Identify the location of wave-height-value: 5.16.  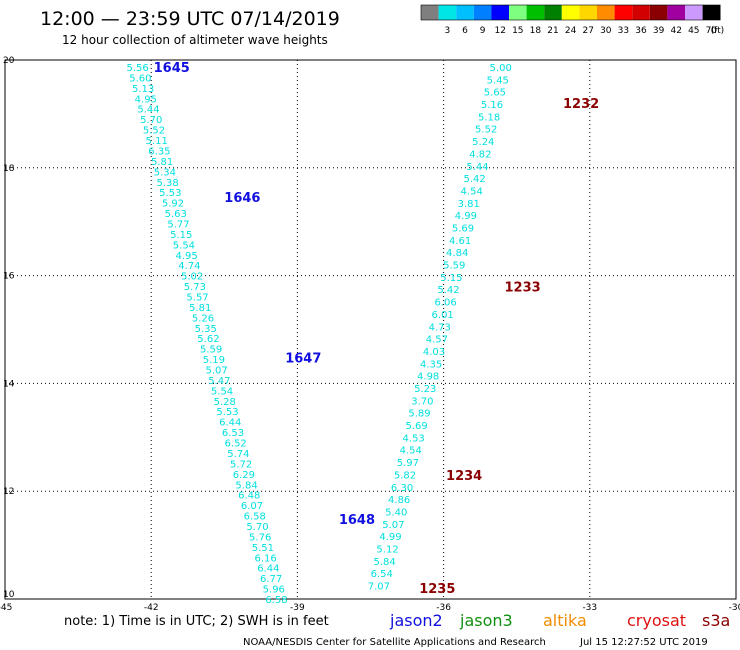
(492, 105).